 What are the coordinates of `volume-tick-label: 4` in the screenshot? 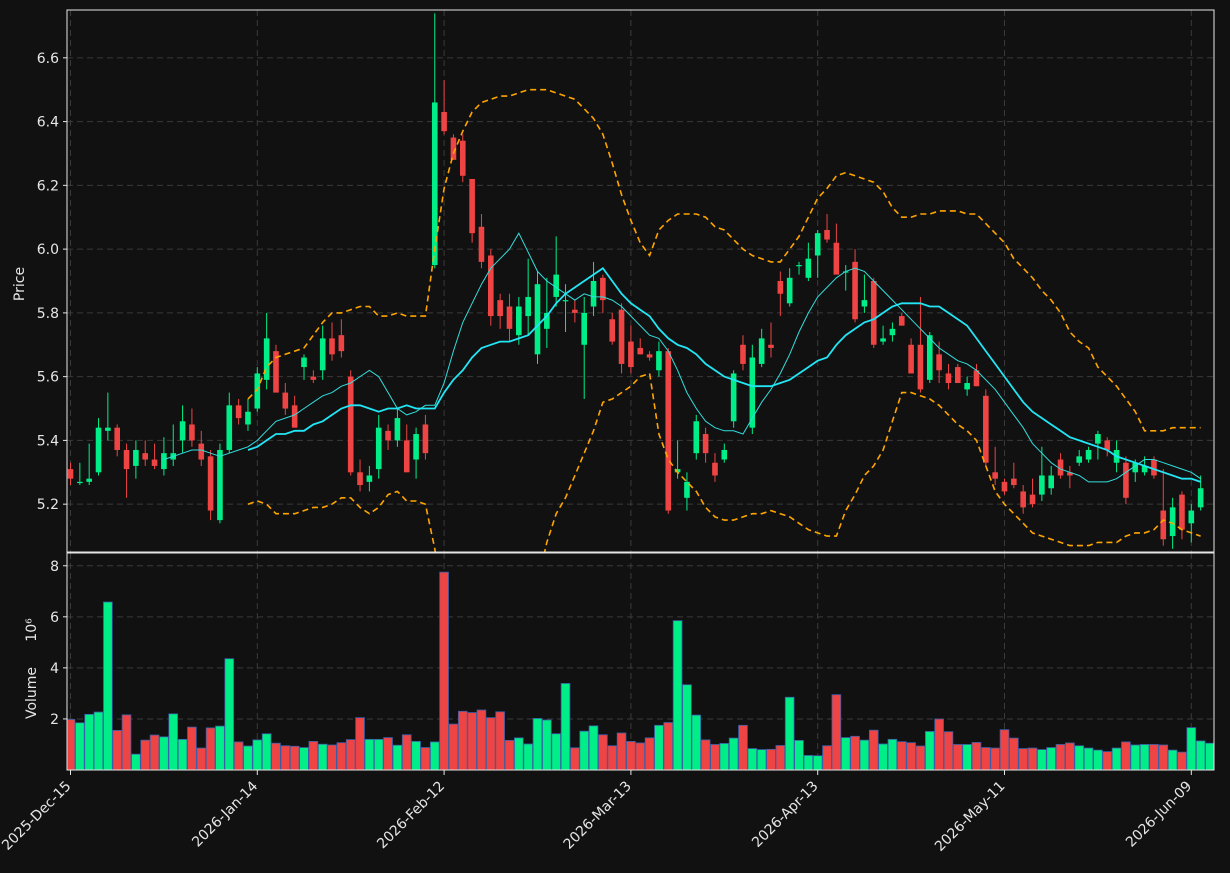 It's located at (54, 669).